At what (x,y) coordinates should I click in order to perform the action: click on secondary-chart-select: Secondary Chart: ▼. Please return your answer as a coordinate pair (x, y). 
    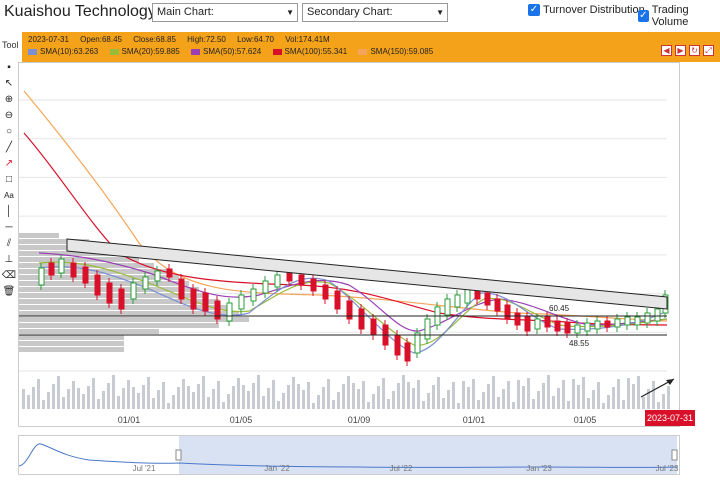
    Looking at the image, I should click on (375, 12).